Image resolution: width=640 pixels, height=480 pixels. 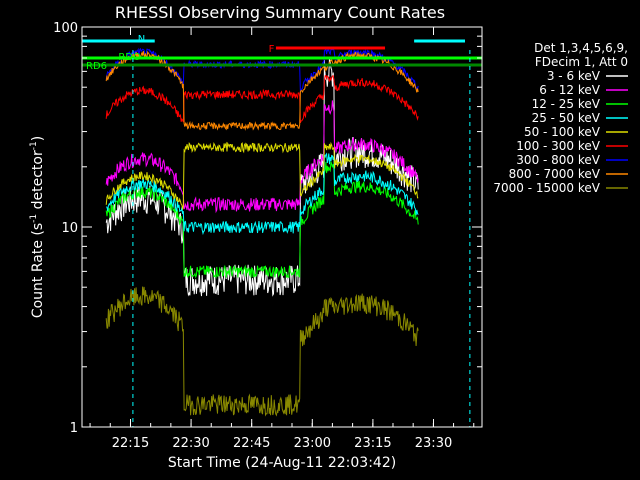 I want to click on legend-label: 800 - 7000 keV, so click(x=555, y=174).